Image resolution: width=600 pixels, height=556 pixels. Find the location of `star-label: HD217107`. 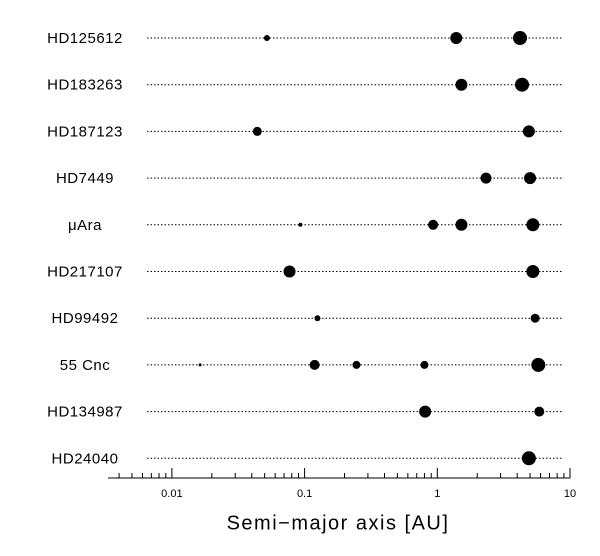

star-label: HD217107 is located at coordinates (85, 271).